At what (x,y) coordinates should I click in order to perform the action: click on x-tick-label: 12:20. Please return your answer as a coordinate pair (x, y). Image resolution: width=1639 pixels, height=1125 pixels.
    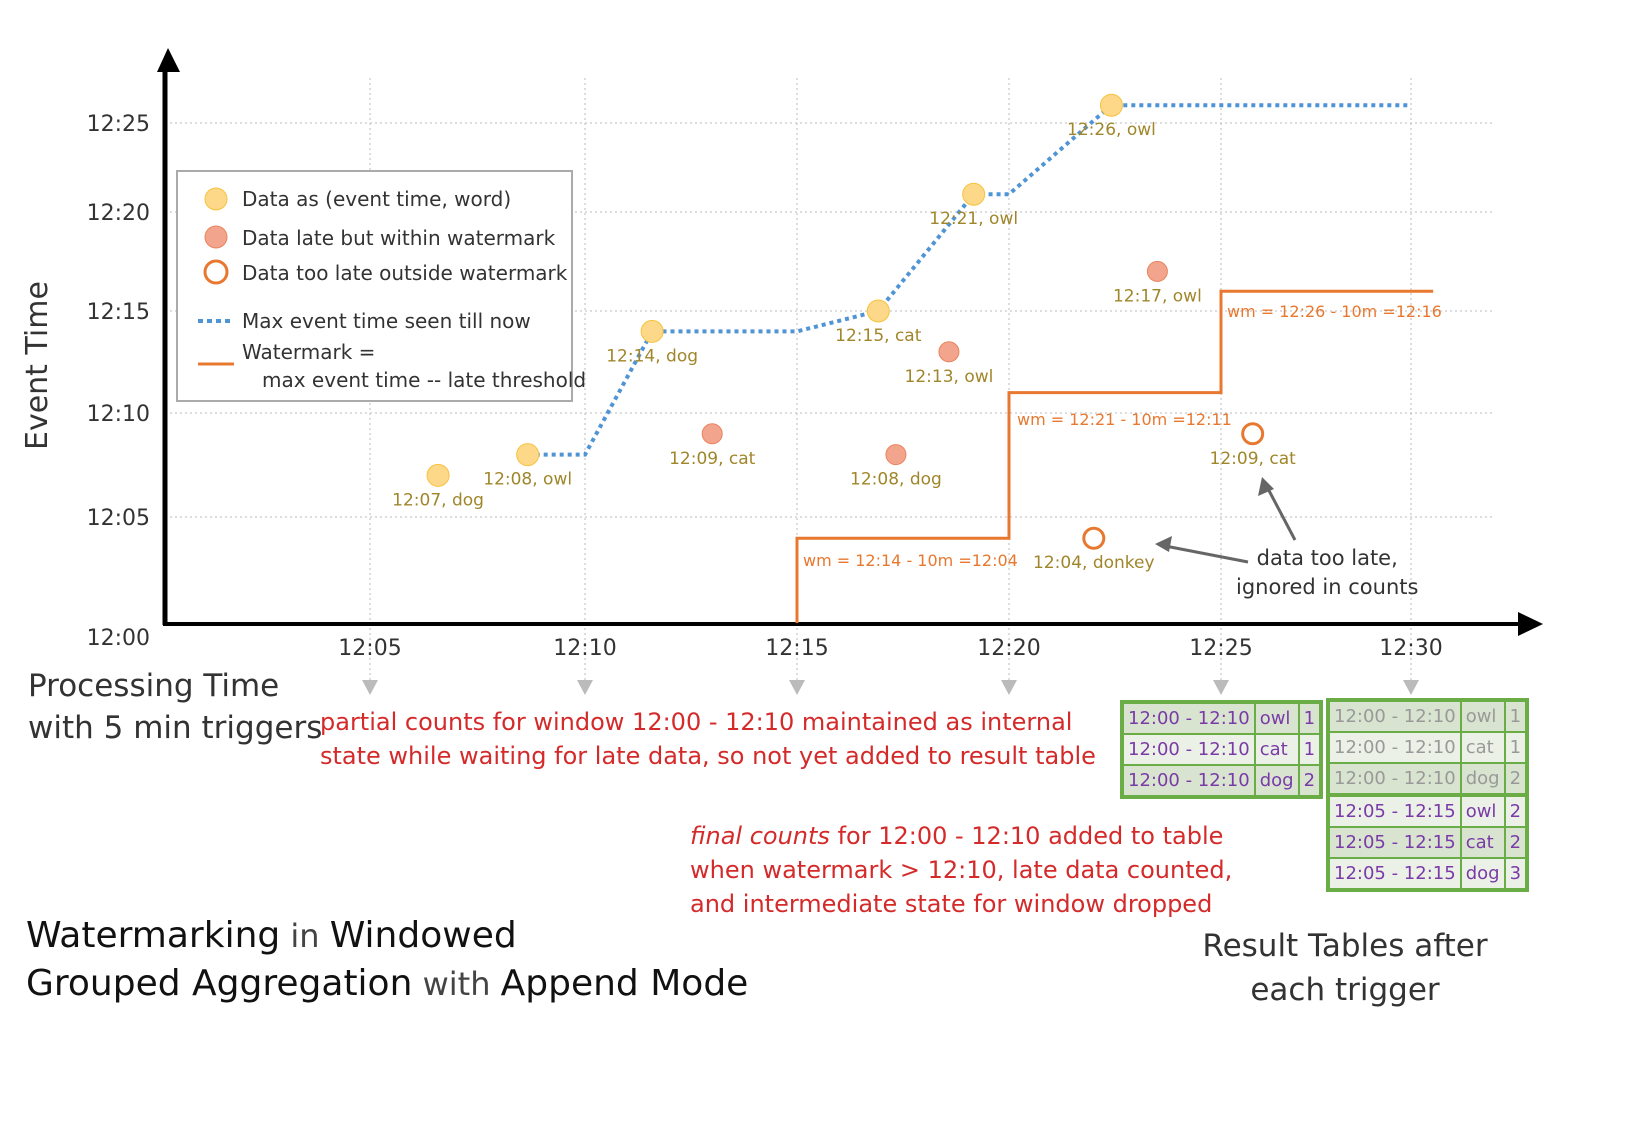
    Looking at the image, I should click on (1008, 648).